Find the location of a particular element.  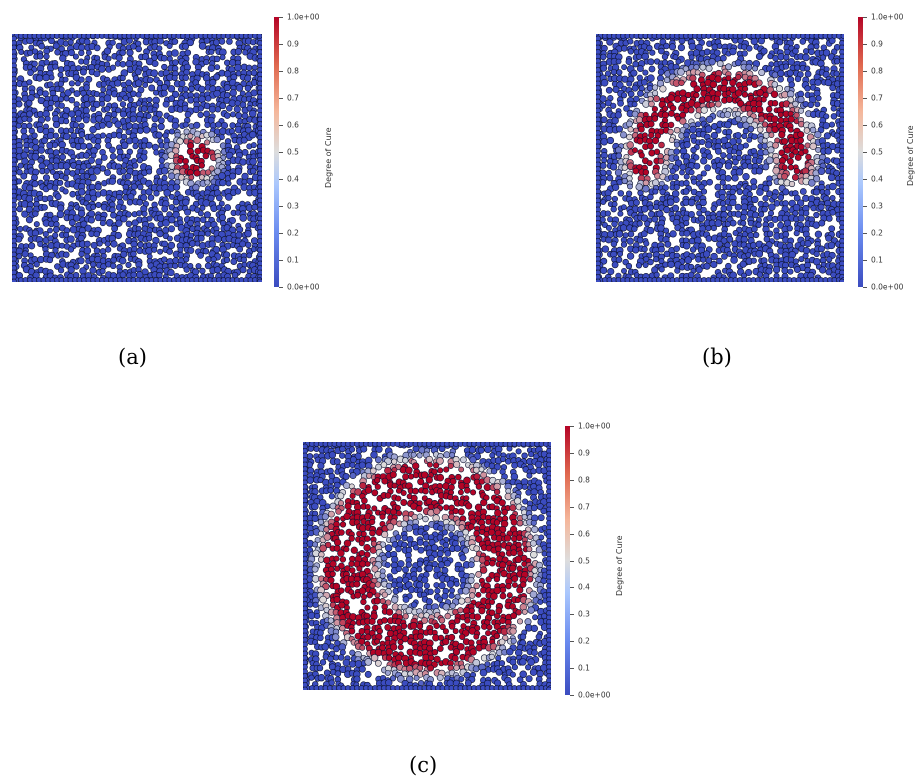

colorbar-title-a: Degree of Cure is located at coordinates (328, 157).